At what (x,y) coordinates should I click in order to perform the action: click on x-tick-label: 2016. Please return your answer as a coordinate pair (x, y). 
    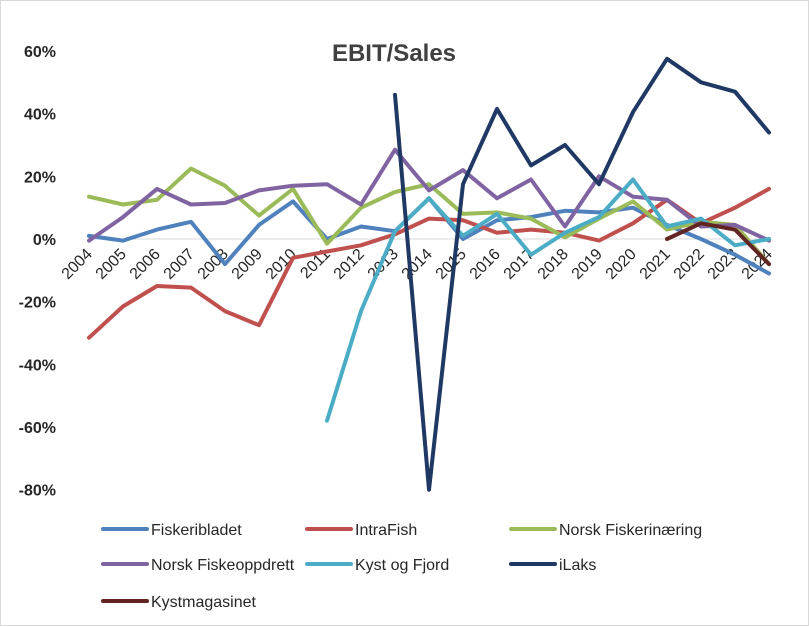
    Looking at the image, I should click on (485, 264).